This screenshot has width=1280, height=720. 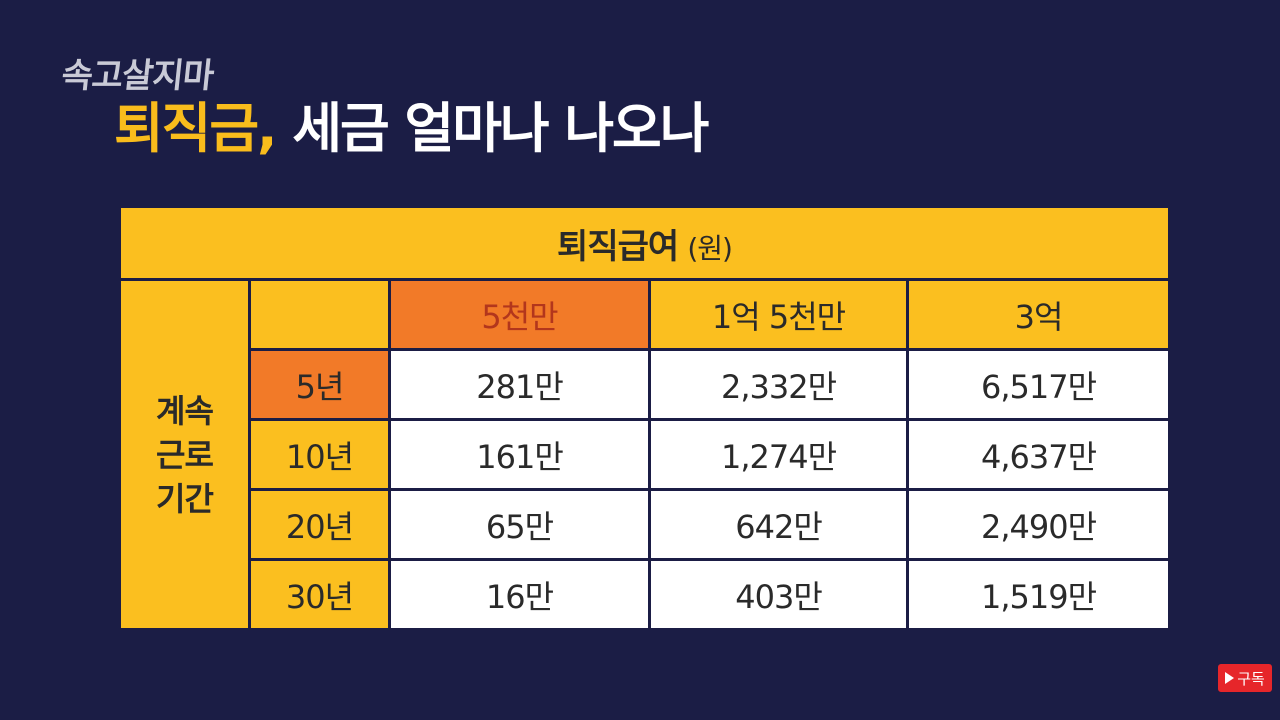 I want to click on row-header: 30년, so click(x=319, y=594).